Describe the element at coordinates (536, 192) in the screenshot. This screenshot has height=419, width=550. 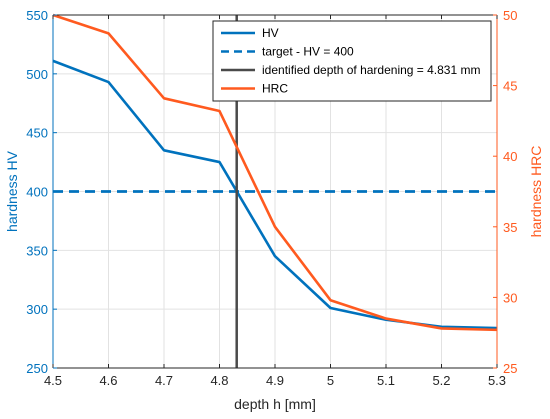
I see `right-y-axis-label: hardness HRC` at that location.